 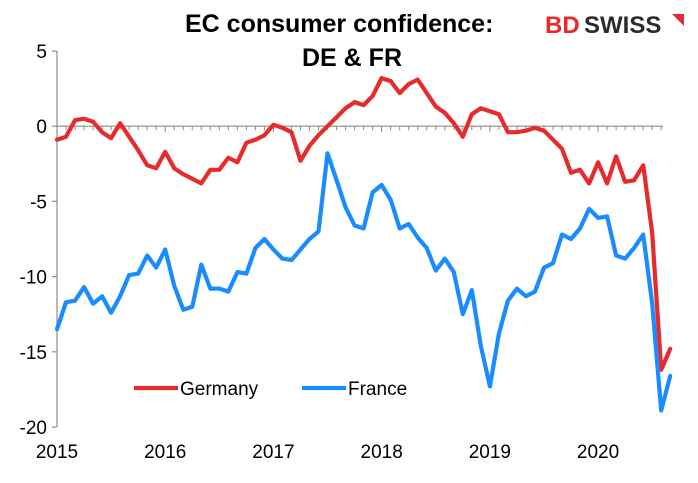 I want to click on logo-bd-text: BD, so click(x=562, y=25).